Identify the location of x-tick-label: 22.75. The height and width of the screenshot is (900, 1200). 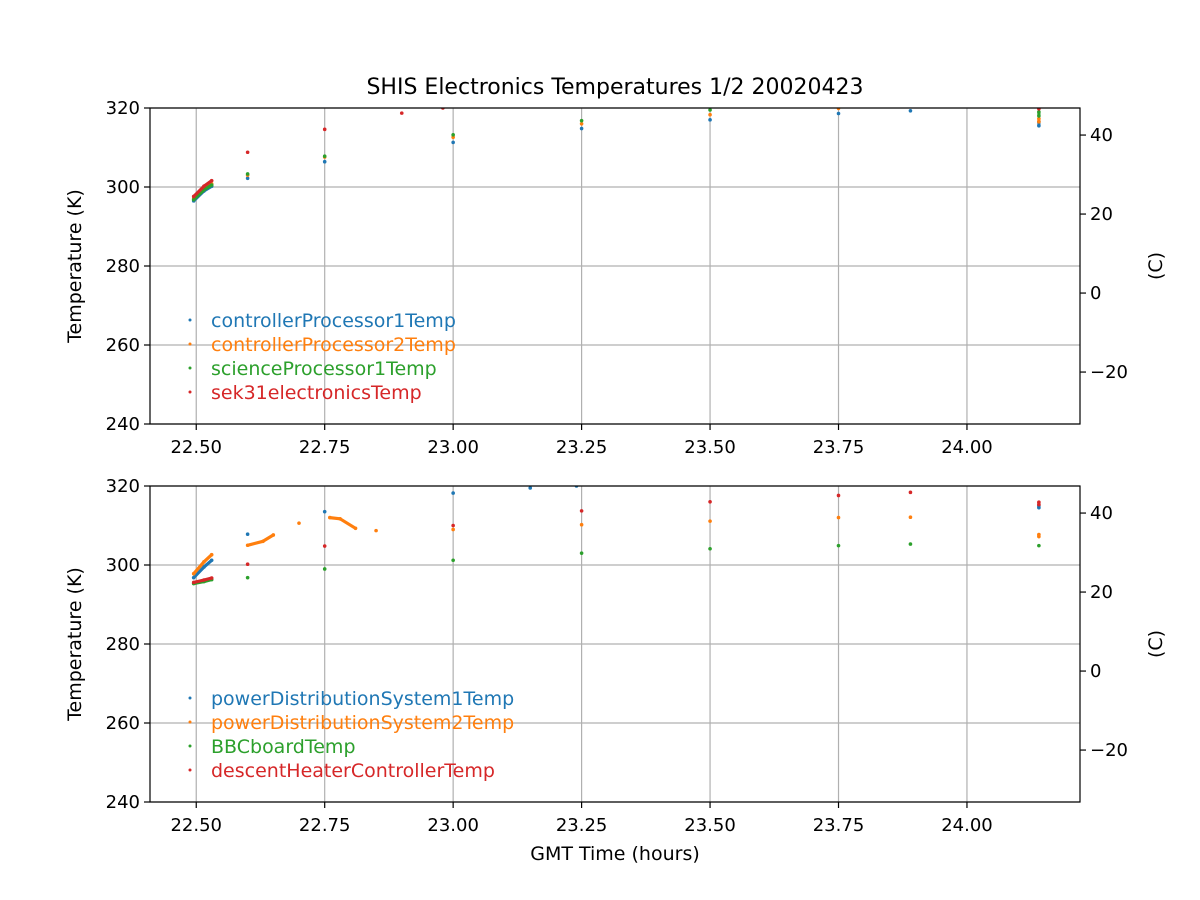
(325, 825).